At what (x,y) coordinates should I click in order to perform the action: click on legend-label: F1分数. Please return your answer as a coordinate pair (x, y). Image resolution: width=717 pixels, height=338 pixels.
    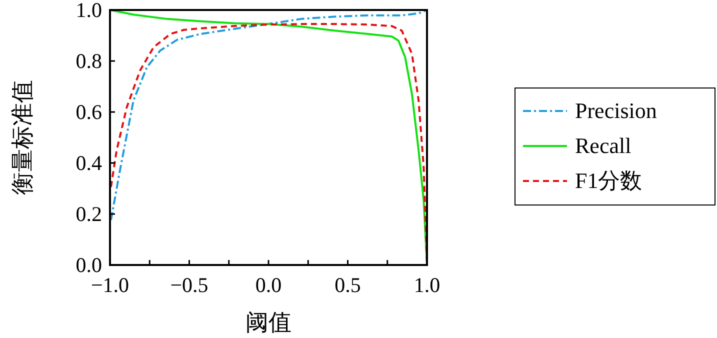
    Looking at the image, I should click on (608, 180).